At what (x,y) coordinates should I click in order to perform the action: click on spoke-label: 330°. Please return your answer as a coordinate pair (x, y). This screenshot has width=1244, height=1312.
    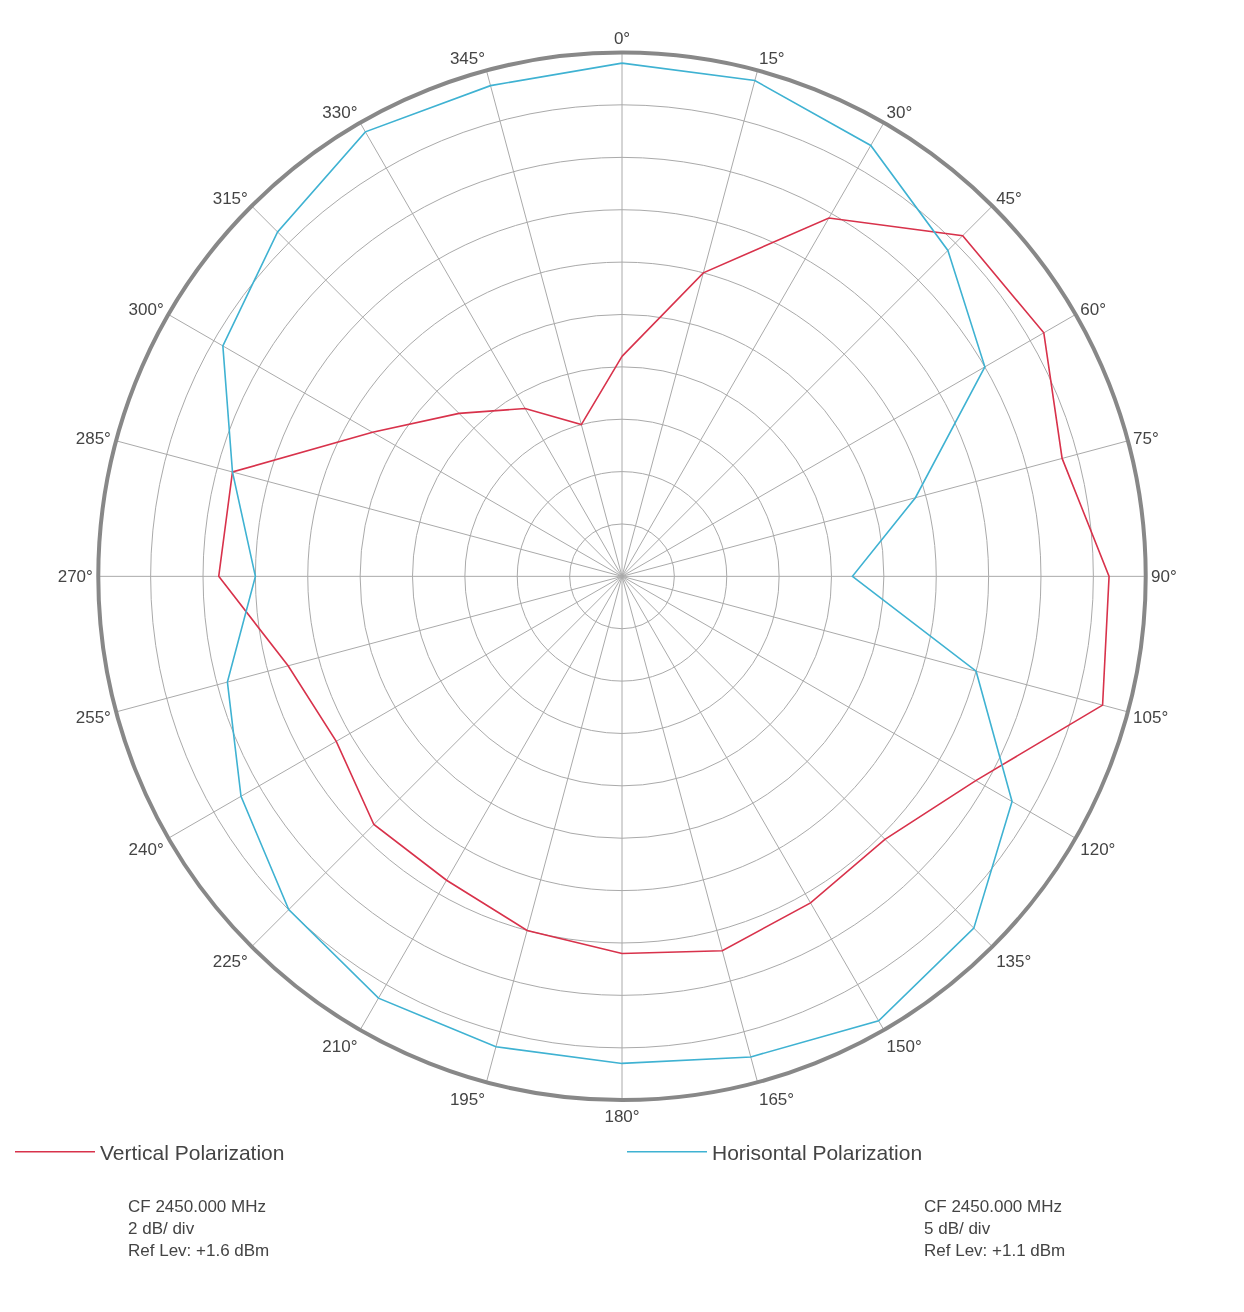
    Looking at the image, I should click on (340, 113).